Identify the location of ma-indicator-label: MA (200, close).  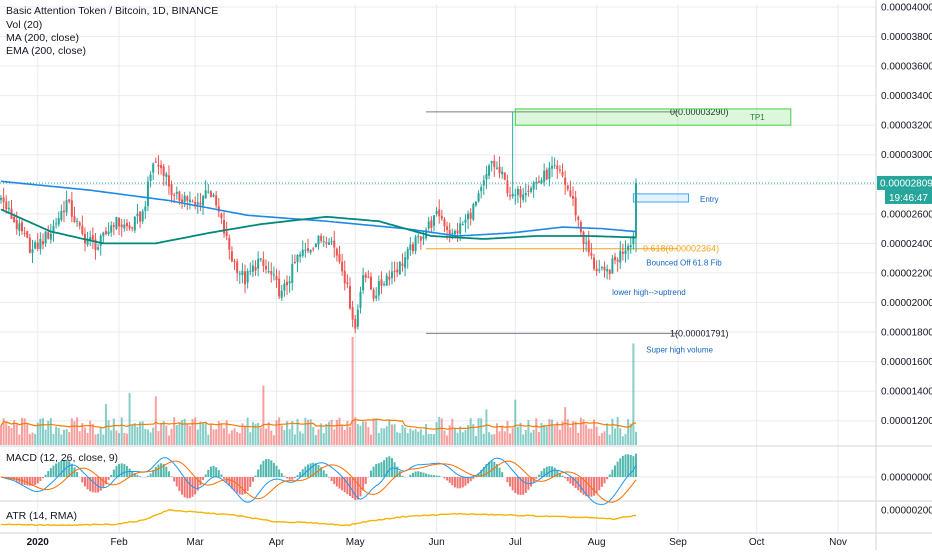
(42, 38).